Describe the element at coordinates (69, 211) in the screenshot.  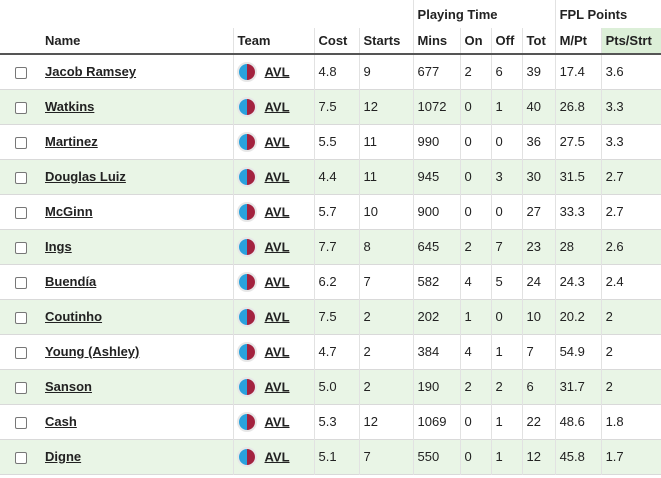
I see `player-name-link: McGinn` at that location.